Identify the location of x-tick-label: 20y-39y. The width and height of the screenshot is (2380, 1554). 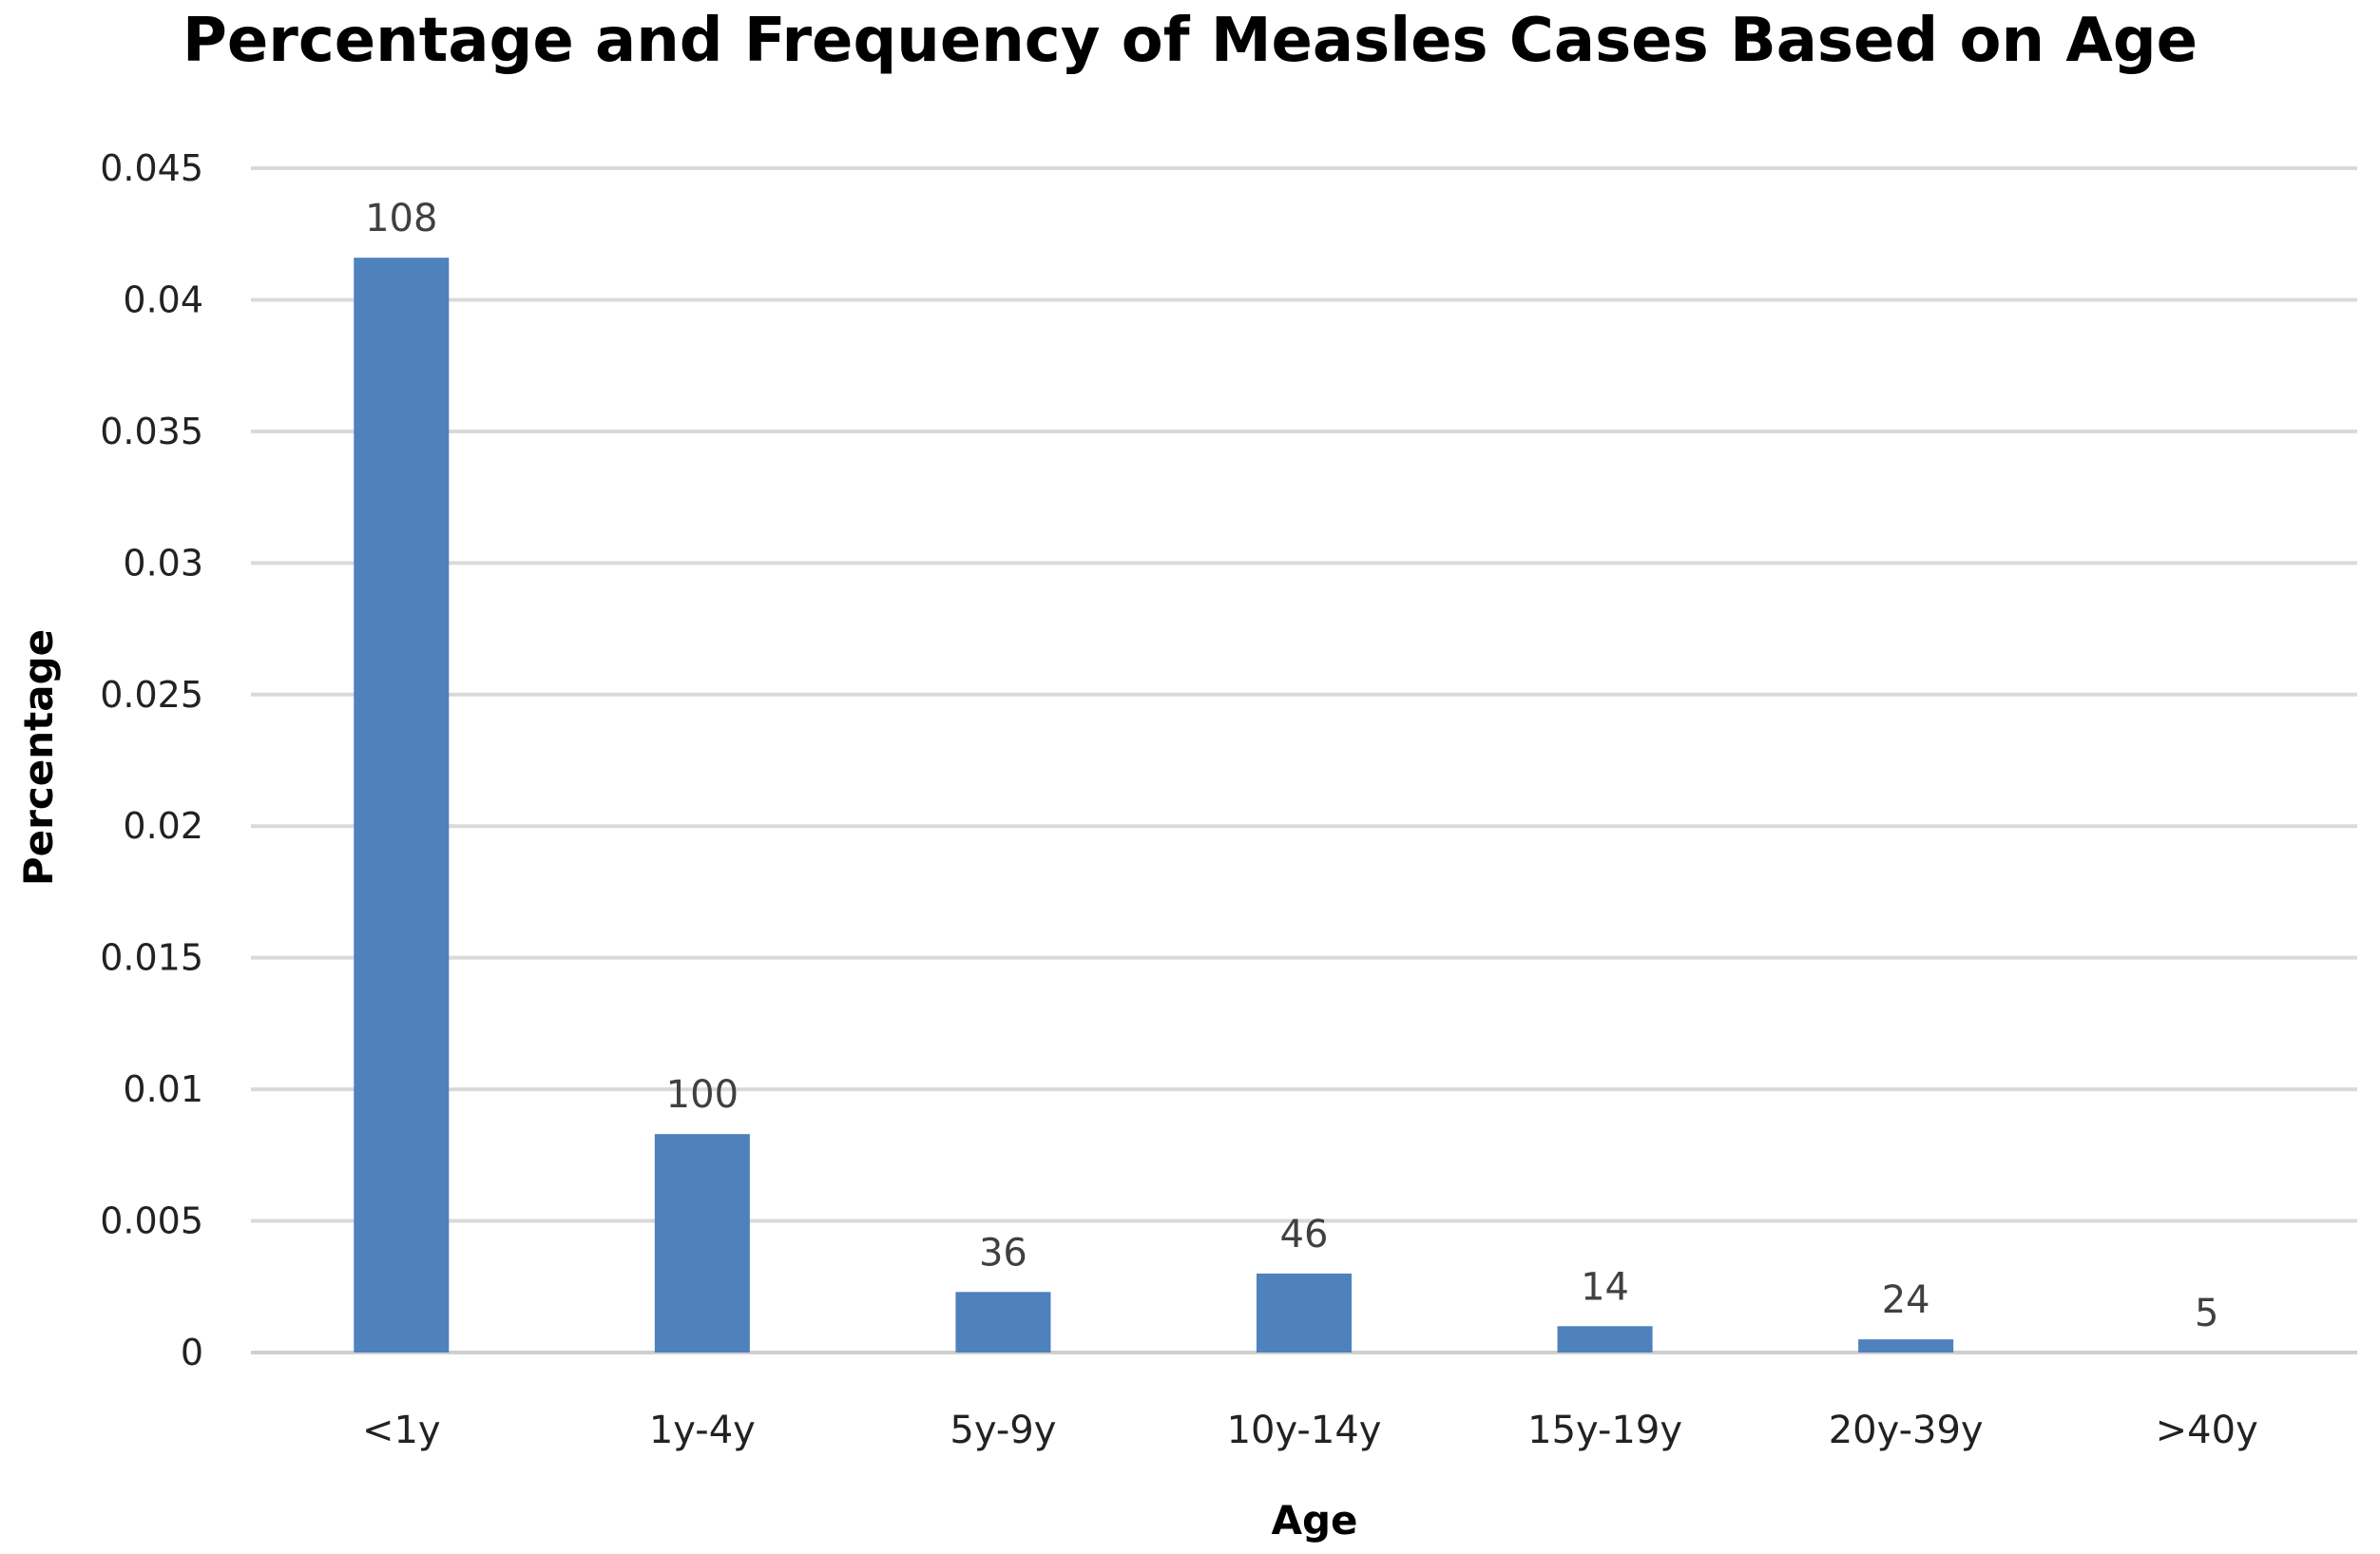
(1906, 1430).